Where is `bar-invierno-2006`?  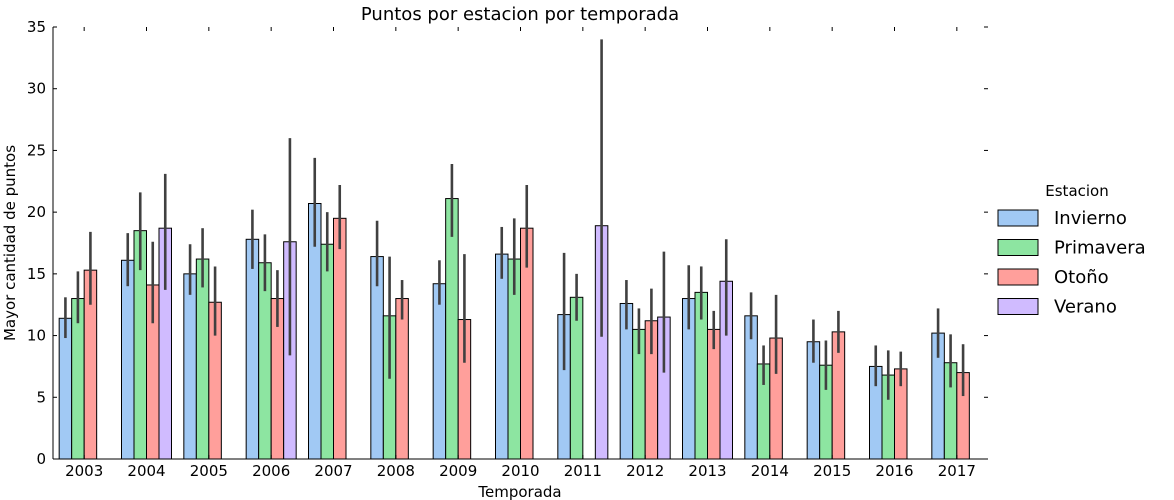 bar-invierno-2006 is located at coordinates (252, 349).